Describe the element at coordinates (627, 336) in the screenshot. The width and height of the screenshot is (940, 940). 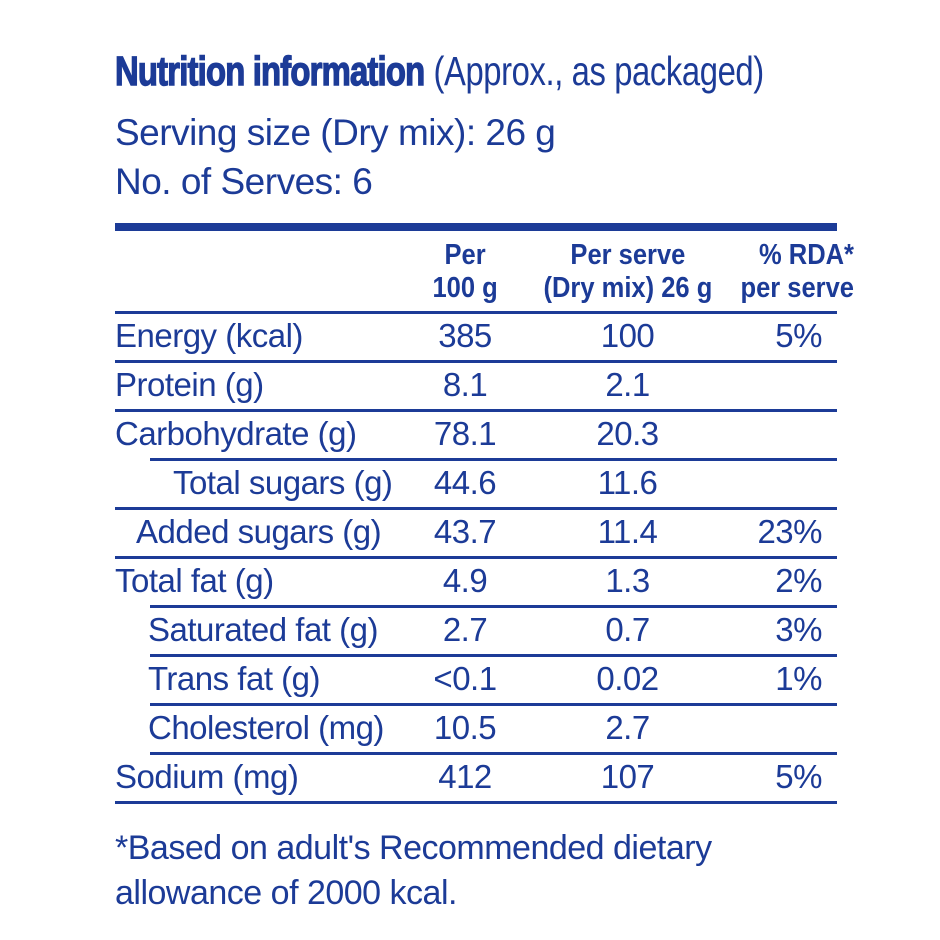
I see `row-per-serve-value: 100` at that location.